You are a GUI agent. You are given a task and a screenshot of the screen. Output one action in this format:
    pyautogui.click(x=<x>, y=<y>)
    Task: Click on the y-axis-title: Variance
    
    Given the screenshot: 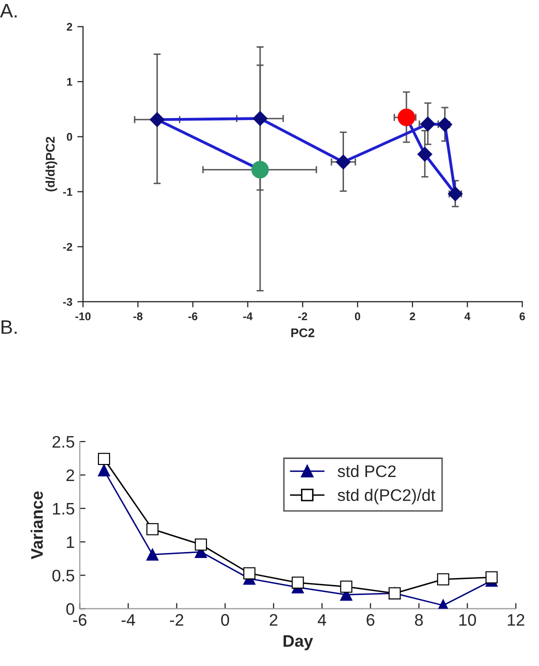 What is the action you would take?
    pyautogui.click(x=36, y=525)
    